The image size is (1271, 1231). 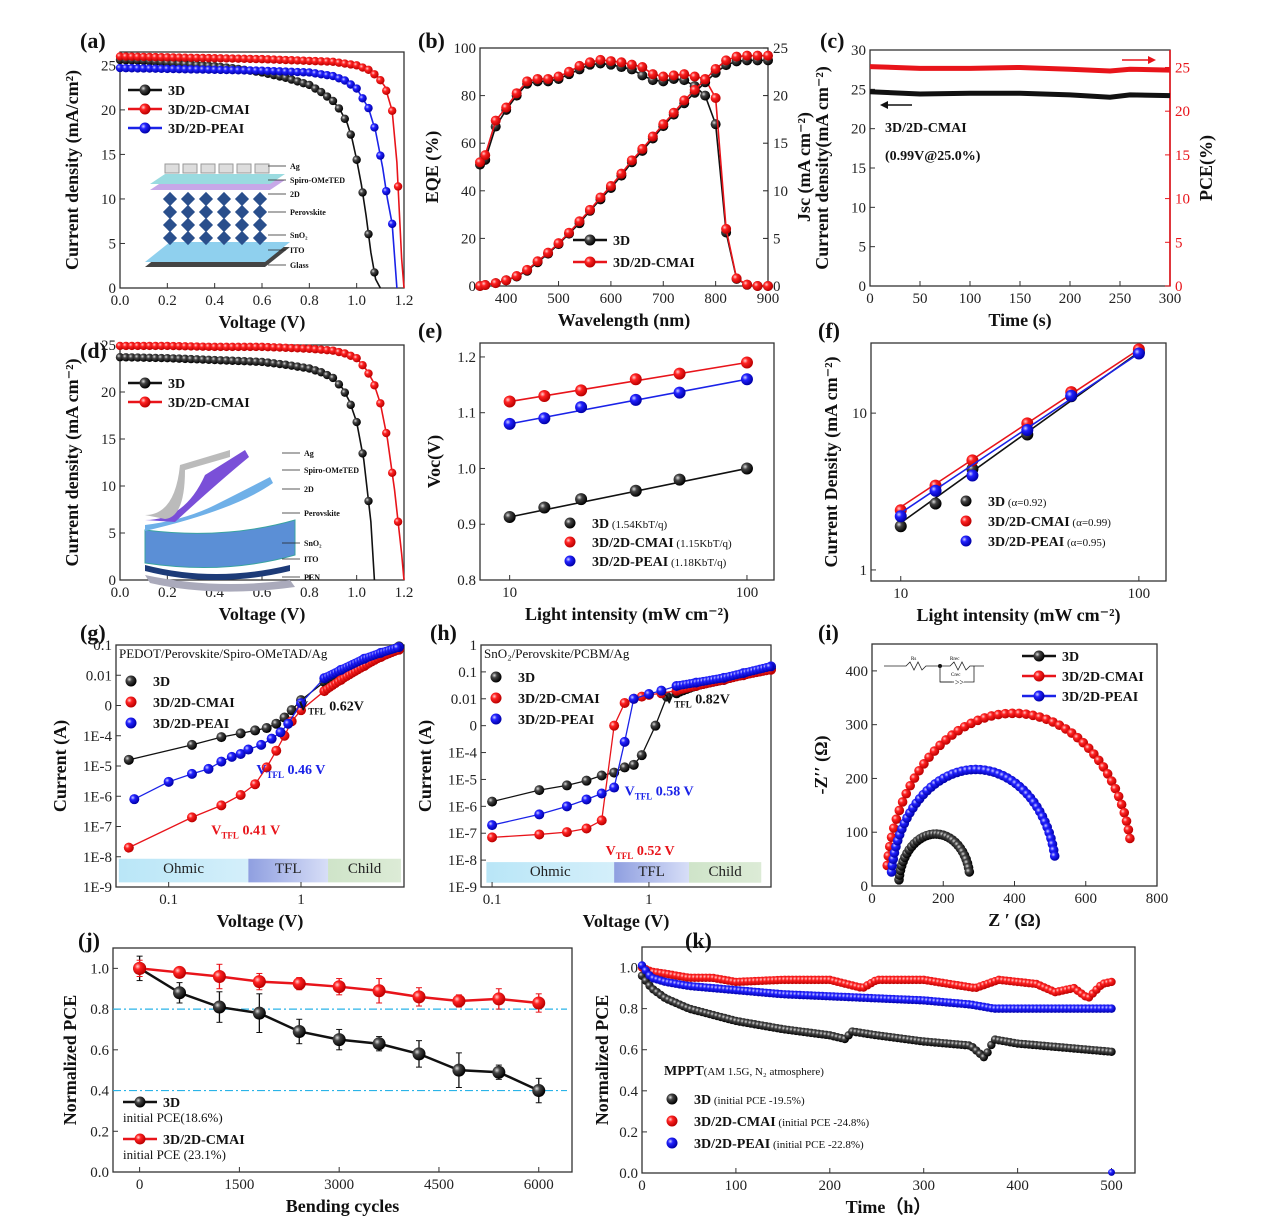 I want to click on circuit-label: Rs, so click(x=913, y=659).